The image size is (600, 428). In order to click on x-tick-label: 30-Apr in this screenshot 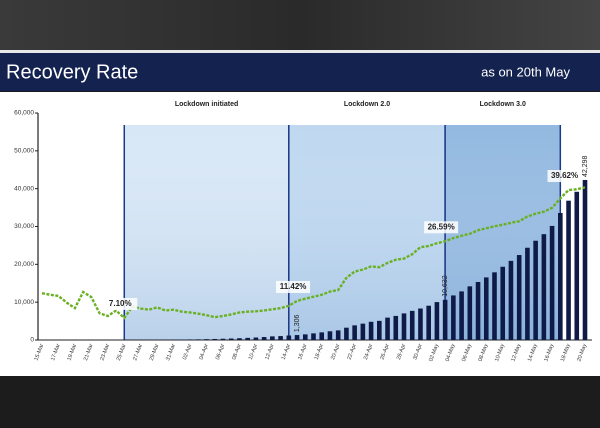, I will do `click(417, 352)`.